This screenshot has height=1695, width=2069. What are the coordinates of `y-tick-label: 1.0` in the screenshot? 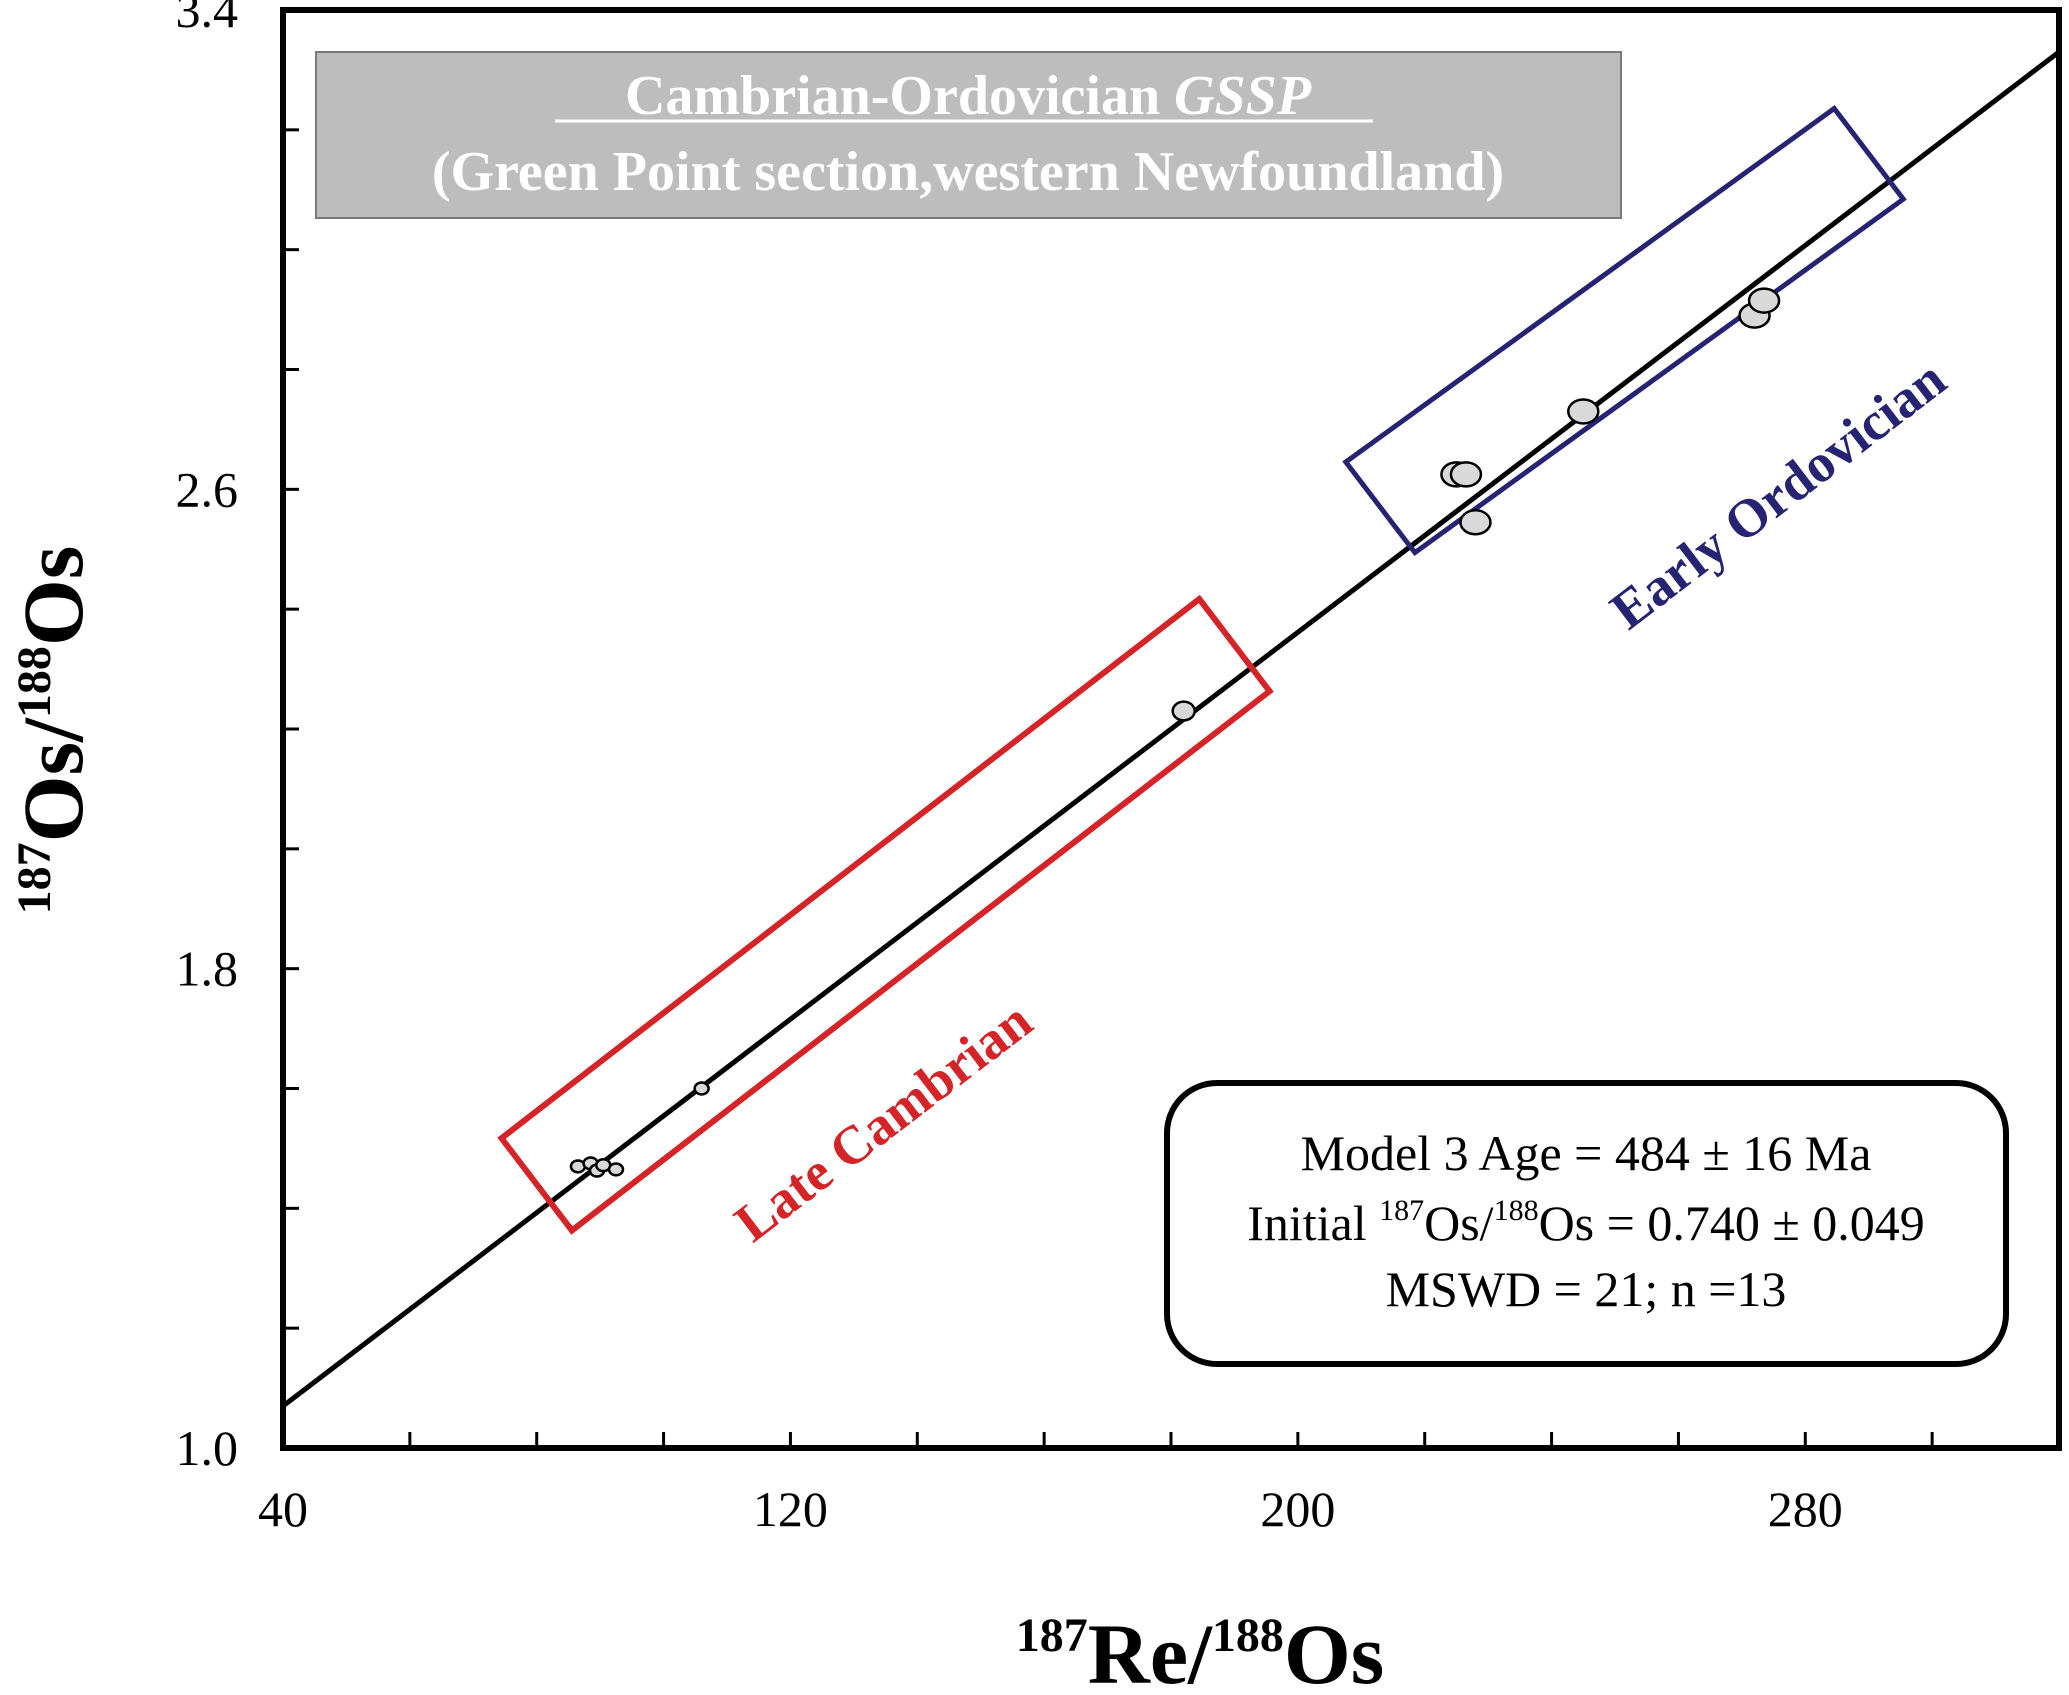 It's located at (207, 1448).